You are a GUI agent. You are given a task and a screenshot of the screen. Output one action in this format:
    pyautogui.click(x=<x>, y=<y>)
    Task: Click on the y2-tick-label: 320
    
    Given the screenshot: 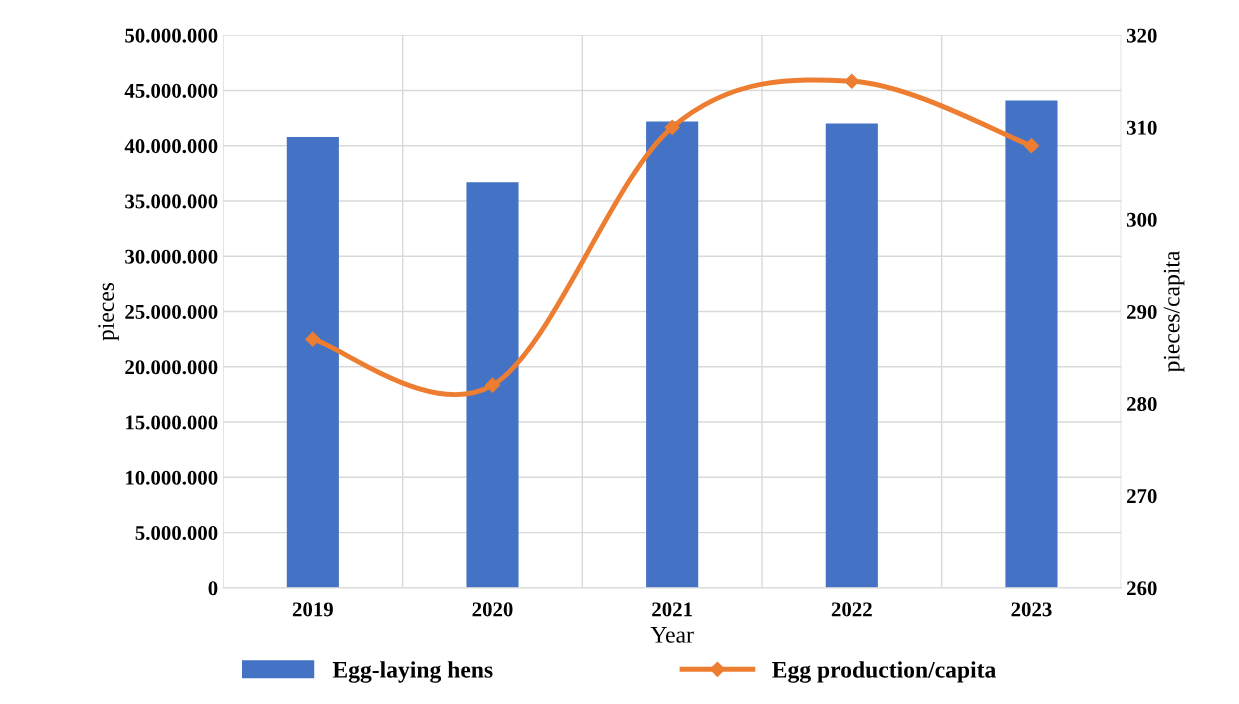 What is the action you would take?
    pyautogui.click(x=1141, y=35)
    